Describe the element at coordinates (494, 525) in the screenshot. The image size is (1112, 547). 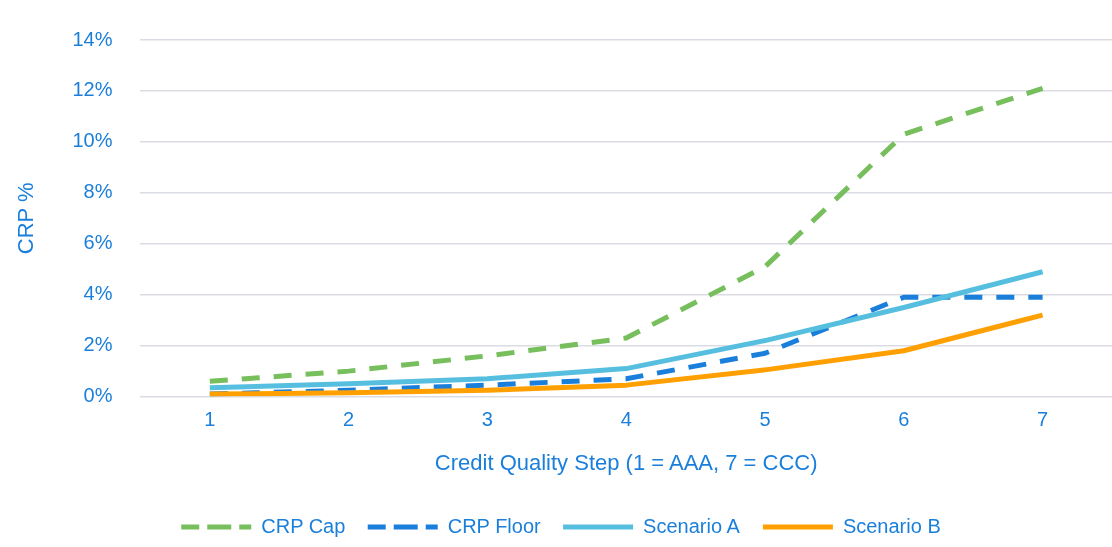
I see `legend-label: CRP Floor` at that location.